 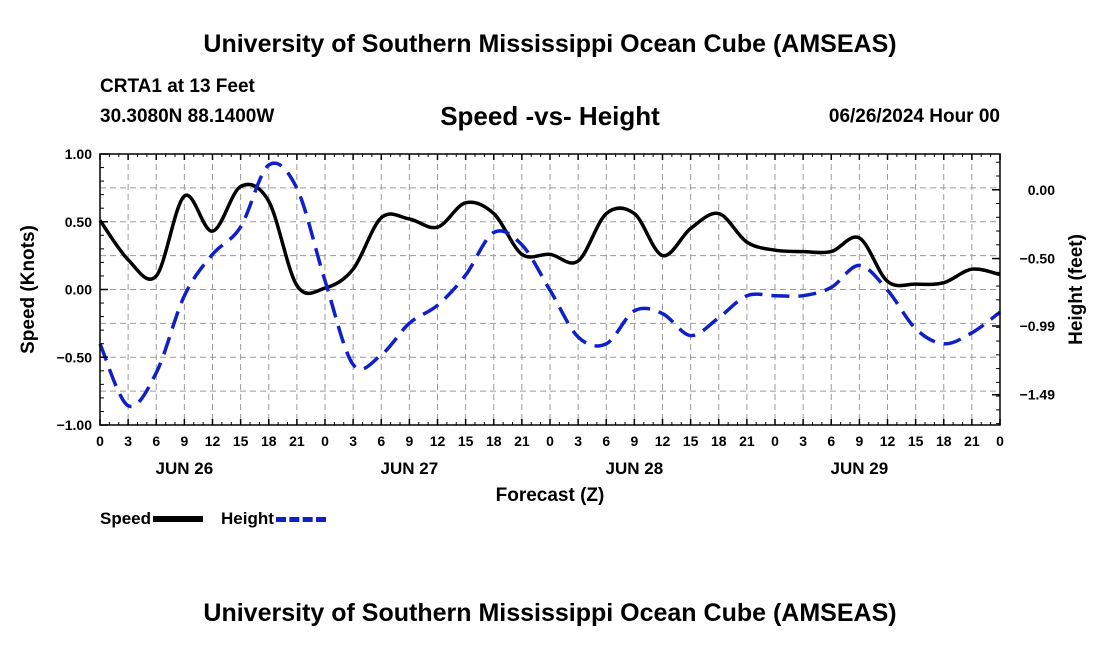 I want to click on y-axis-title: Speed (Knots), so click(x=28, y=289).